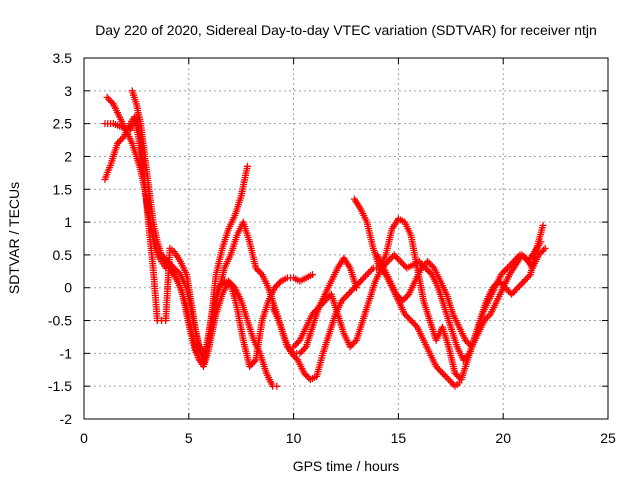 The image size is (640, 480). What do you see at coordinates (14, 238) in the screenshot?
I see `y-axis-label: SDTVAR / TECUs` at bounding box center [14, 238].